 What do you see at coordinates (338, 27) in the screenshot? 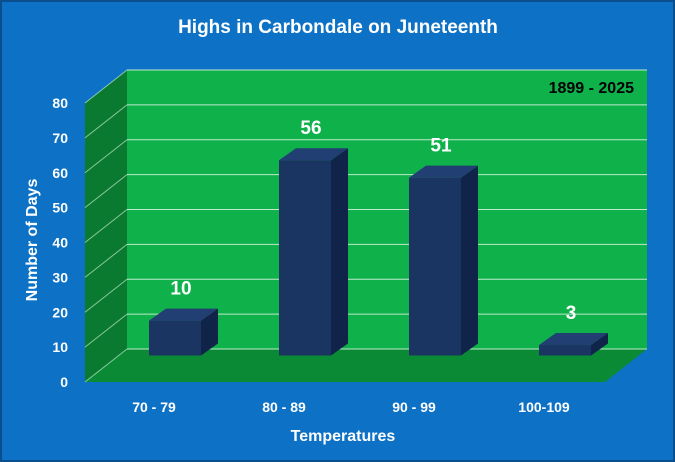
I see `chart-title: Highs in Carbondale on Juneteenth` at bounding box center [338, 27].